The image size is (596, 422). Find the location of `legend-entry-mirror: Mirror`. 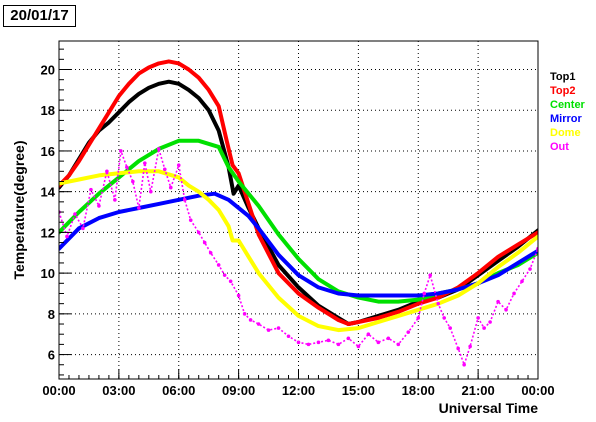

legend-entry-mirror: Mirror is located at coordinates (566, 119).